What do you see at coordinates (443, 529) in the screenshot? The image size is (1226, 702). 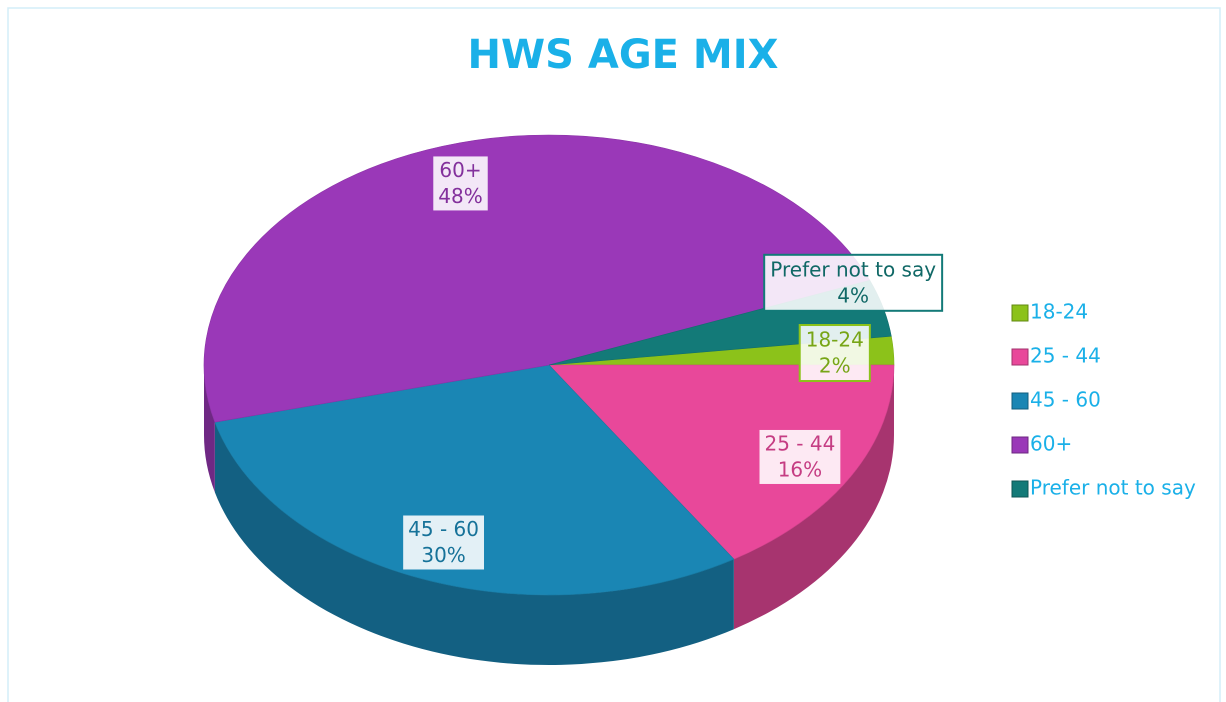 I see `data-label-category: 45 - 60` at bounding box center [443, 529].